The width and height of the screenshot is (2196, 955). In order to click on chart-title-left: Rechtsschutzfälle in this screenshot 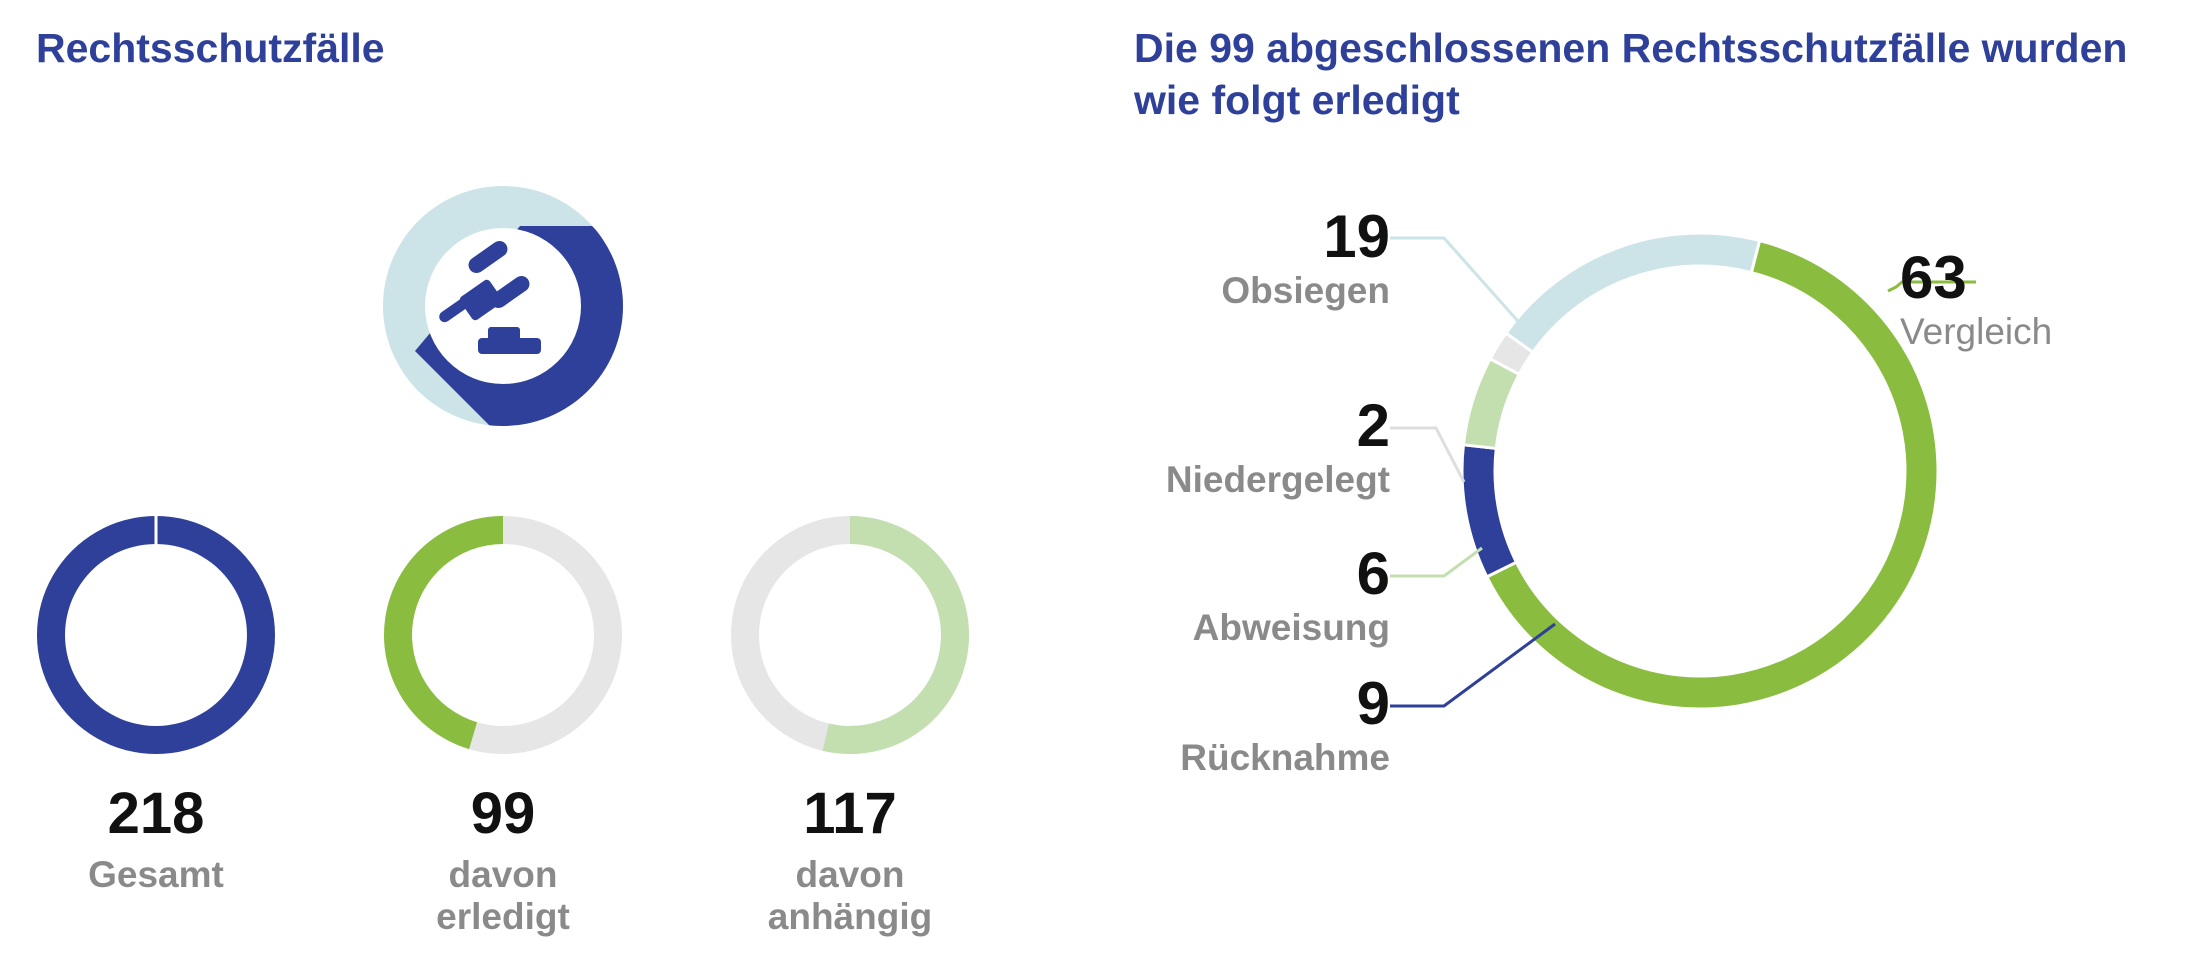, I will do `click(210, 48)`.